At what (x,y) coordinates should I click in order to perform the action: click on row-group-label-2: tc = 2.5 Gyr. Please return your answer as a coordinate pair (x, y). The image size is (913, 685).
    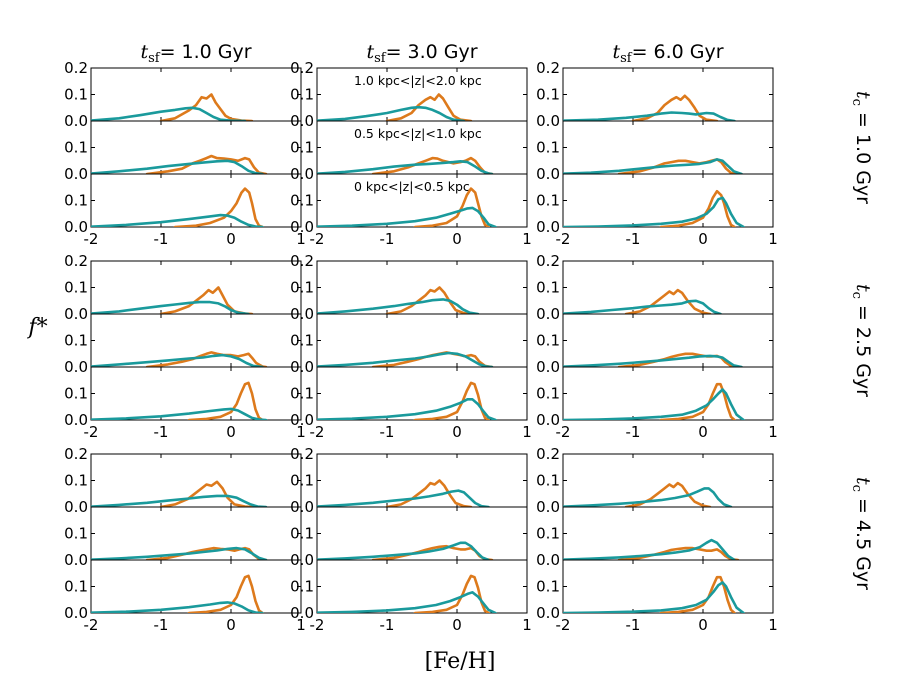
    Looking at the image, I should click on (861, 340).